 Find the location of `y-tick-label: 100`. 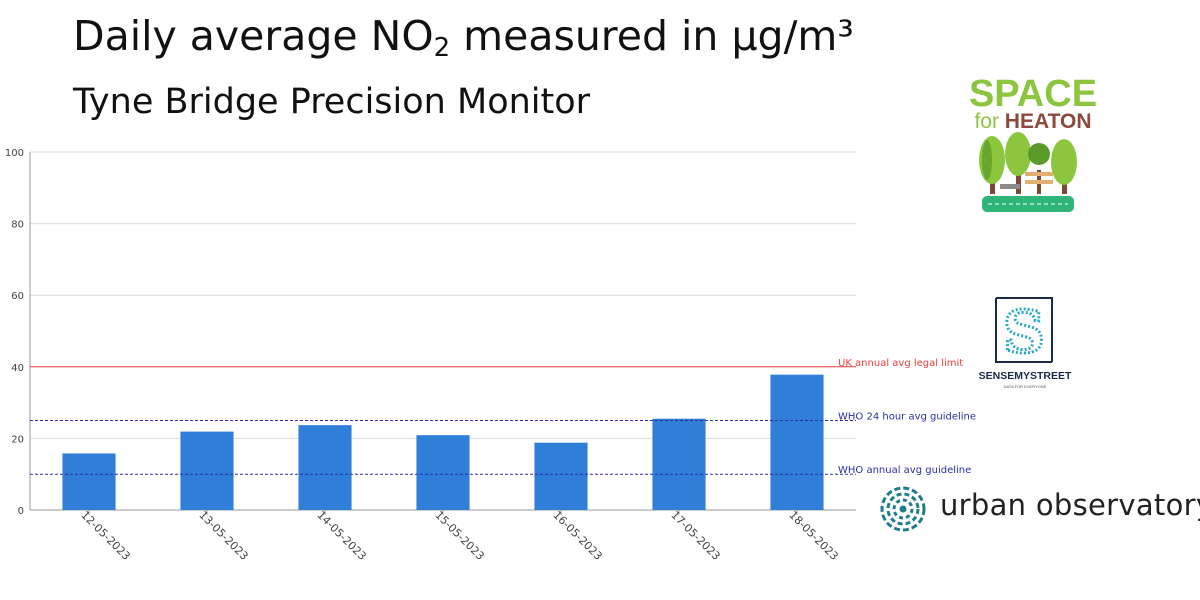

y-tick-label: 100 is located at coordinates (14, 153).